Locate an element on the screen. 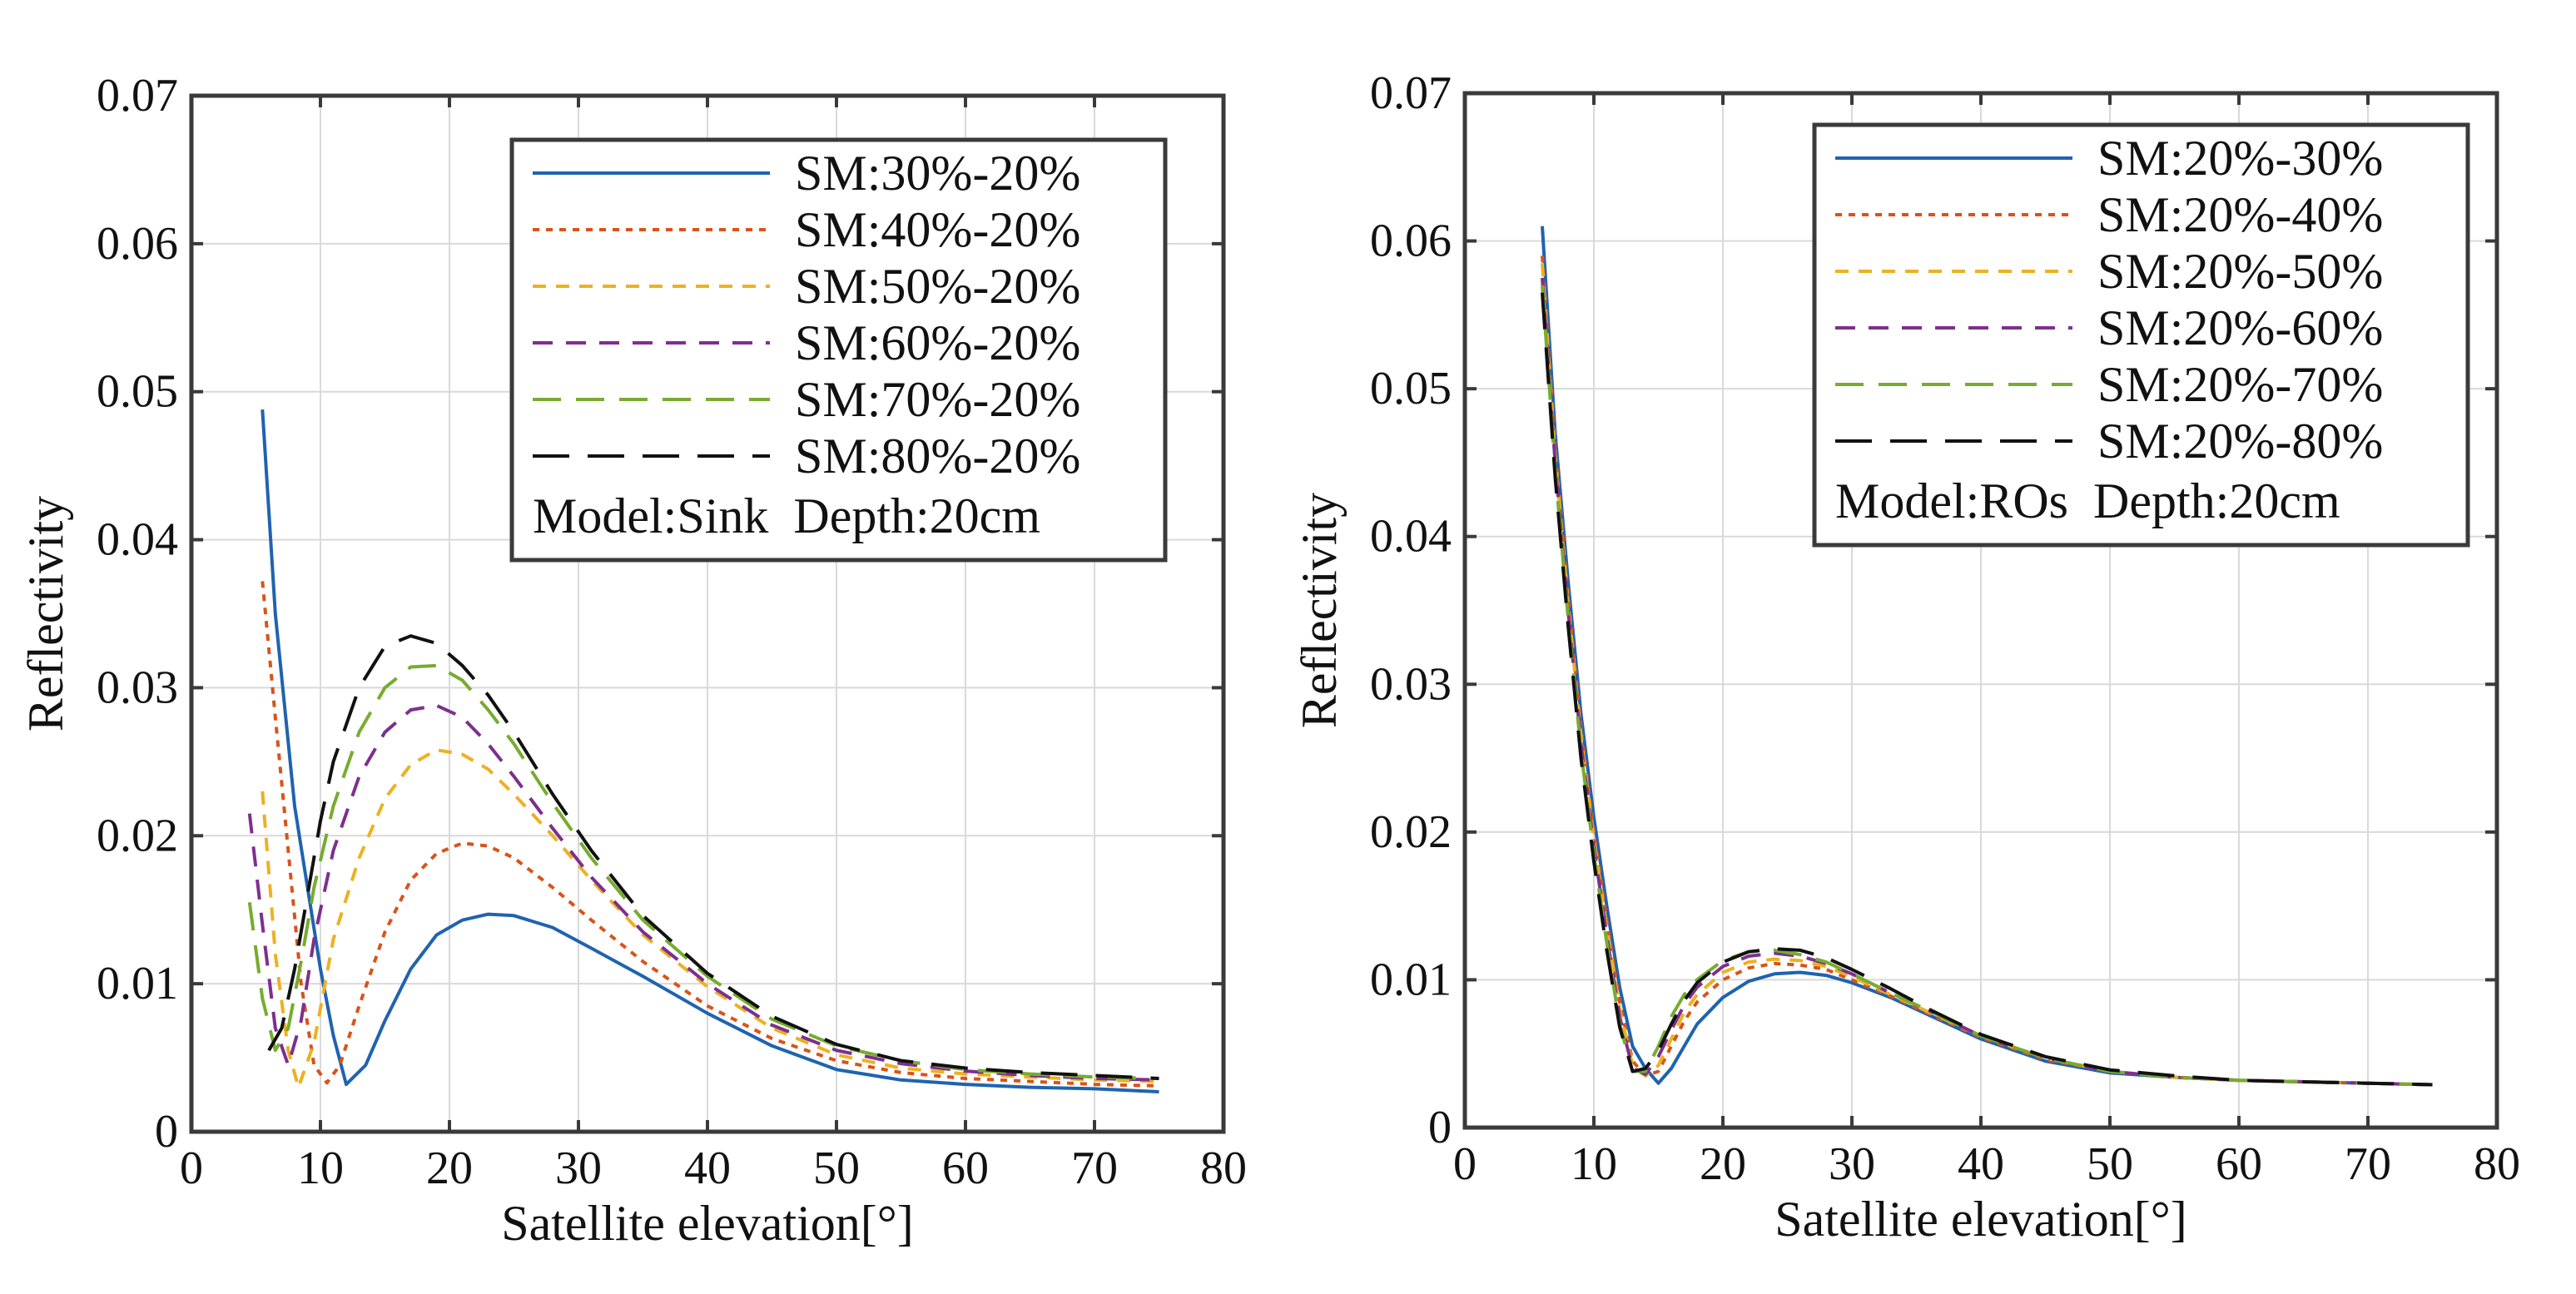  legend-label-6: SM:20%-80% is located at coordinates (2240, 441).